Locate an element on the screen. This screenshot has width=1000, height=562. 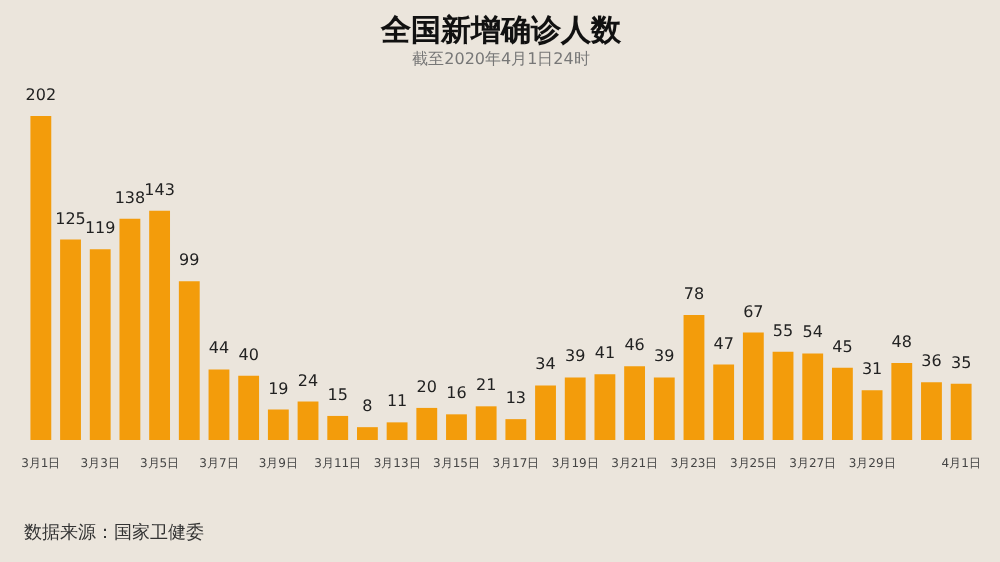
data-label: 34 is located at coordinates (545, 364).